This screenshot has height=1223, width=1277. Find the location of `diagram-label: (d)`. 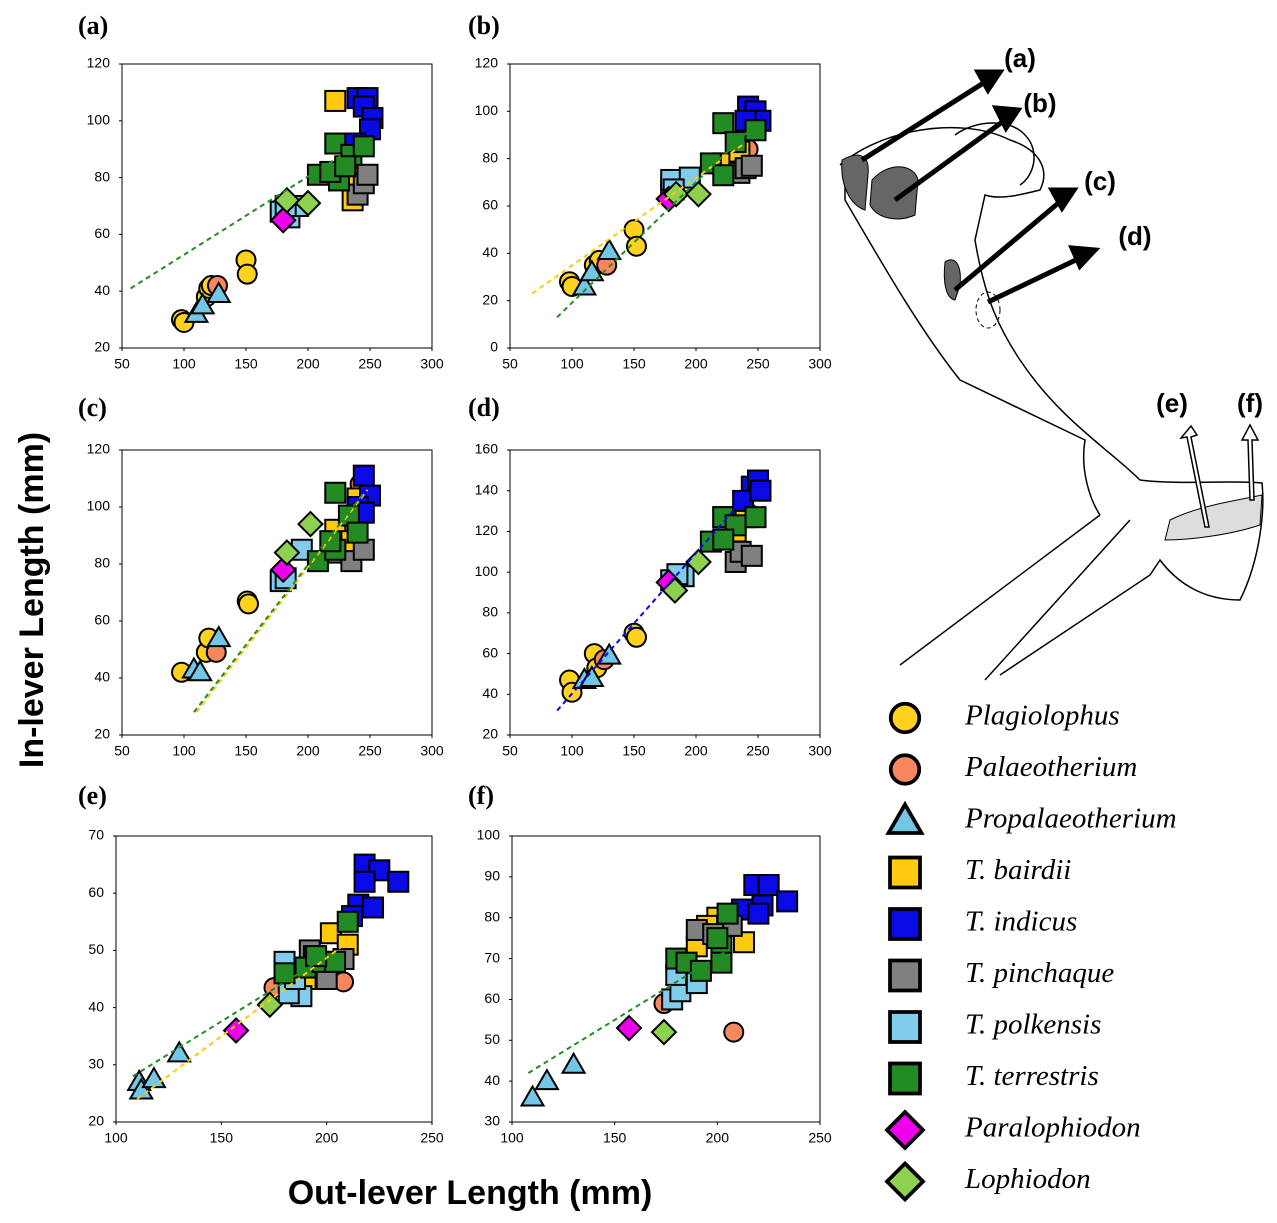

diagram-label: (d) is located at coordinates (1134, 236).